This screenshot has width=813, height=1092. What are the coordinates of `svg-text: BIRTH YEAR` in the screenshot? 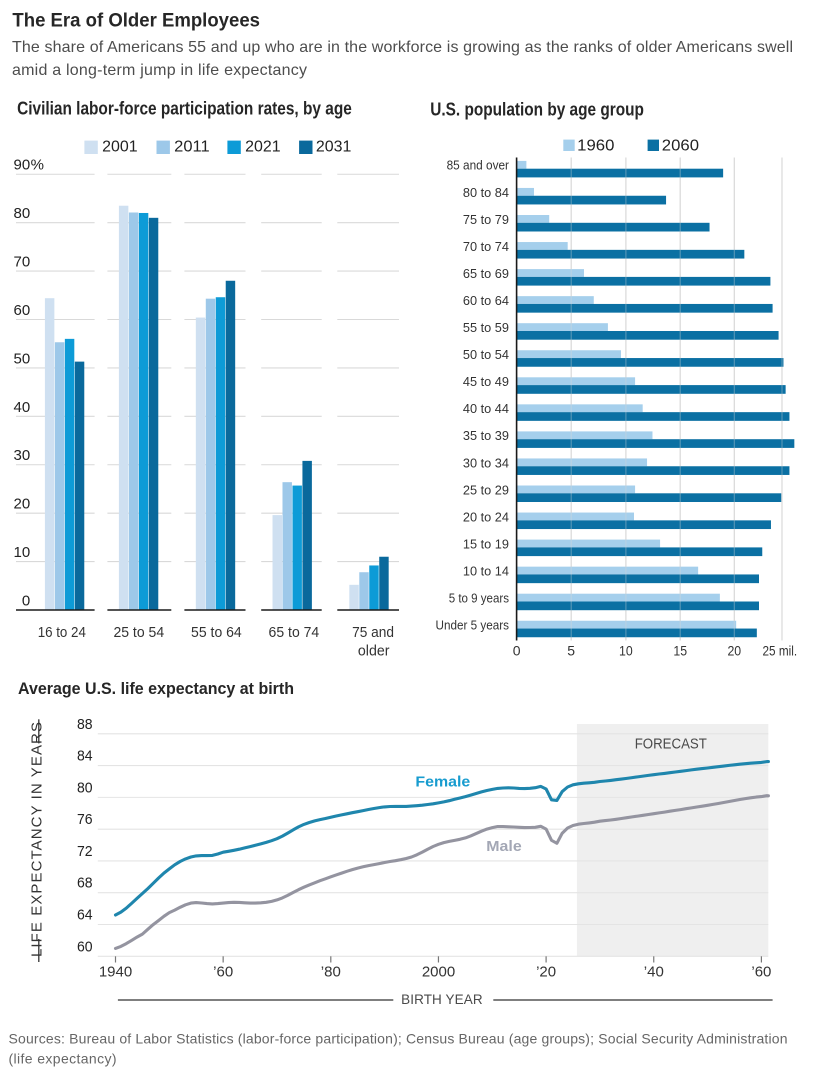 It's located at (442, 999).